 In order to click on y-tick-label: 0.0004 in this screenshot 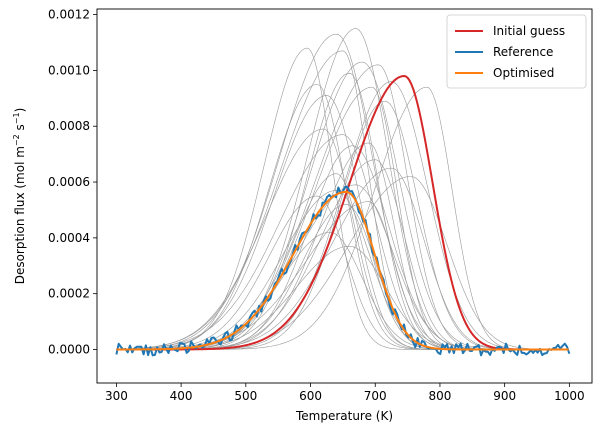, I will do `click(69, 238)`.